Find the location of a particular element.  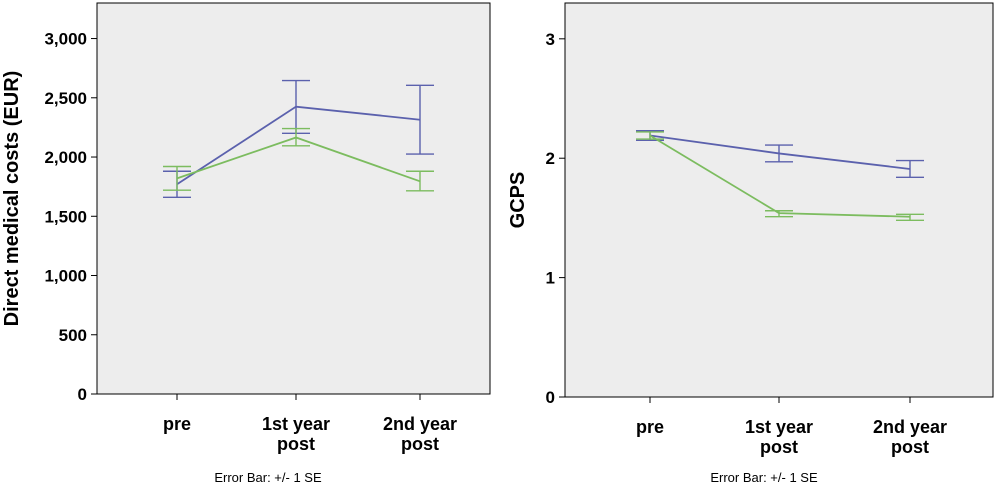

y-tick-label: 500 is located at coordinates (73, 335).